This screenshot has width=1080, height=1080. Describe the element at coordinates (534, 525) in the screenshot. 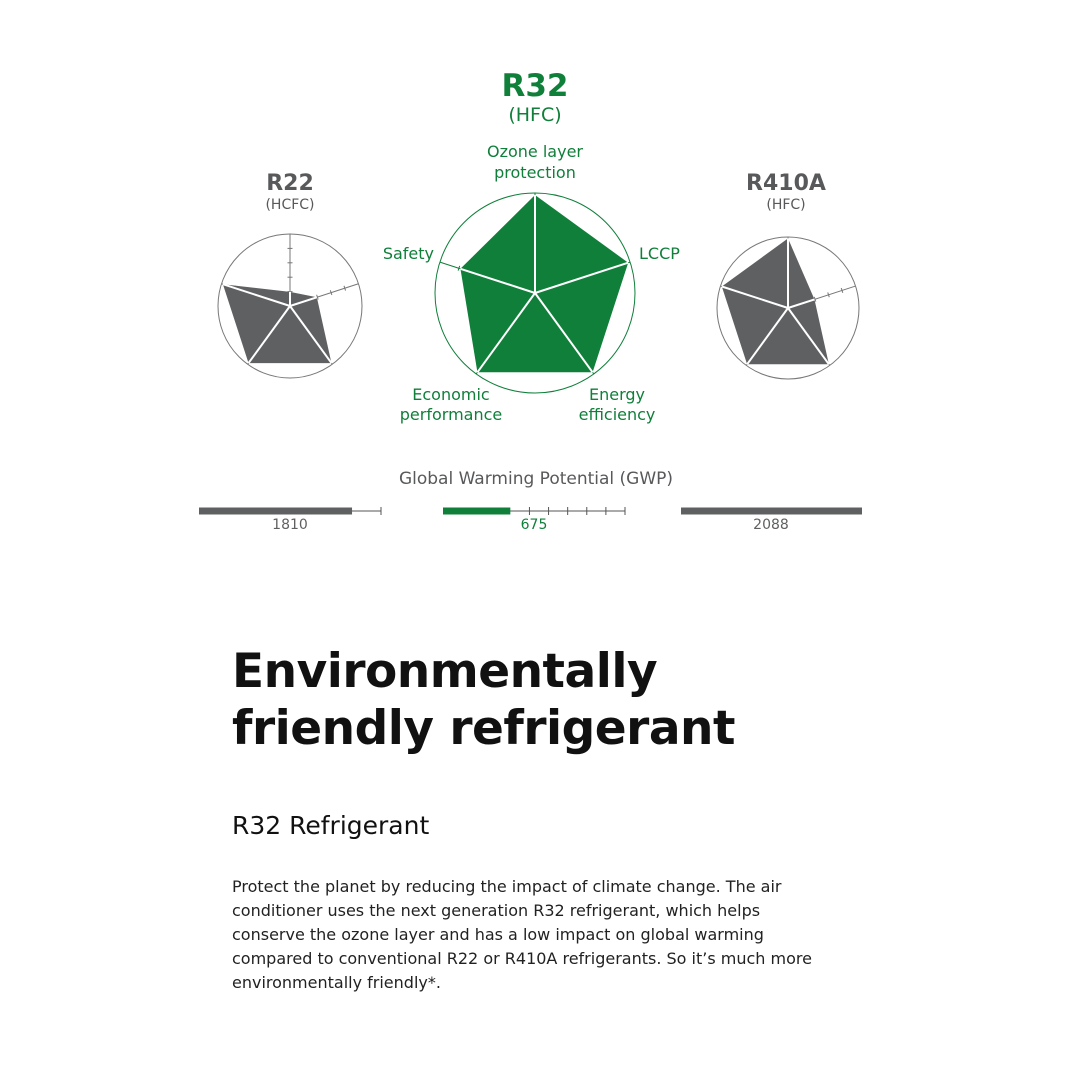

I see `gwp-label-r32: 675` at that location.